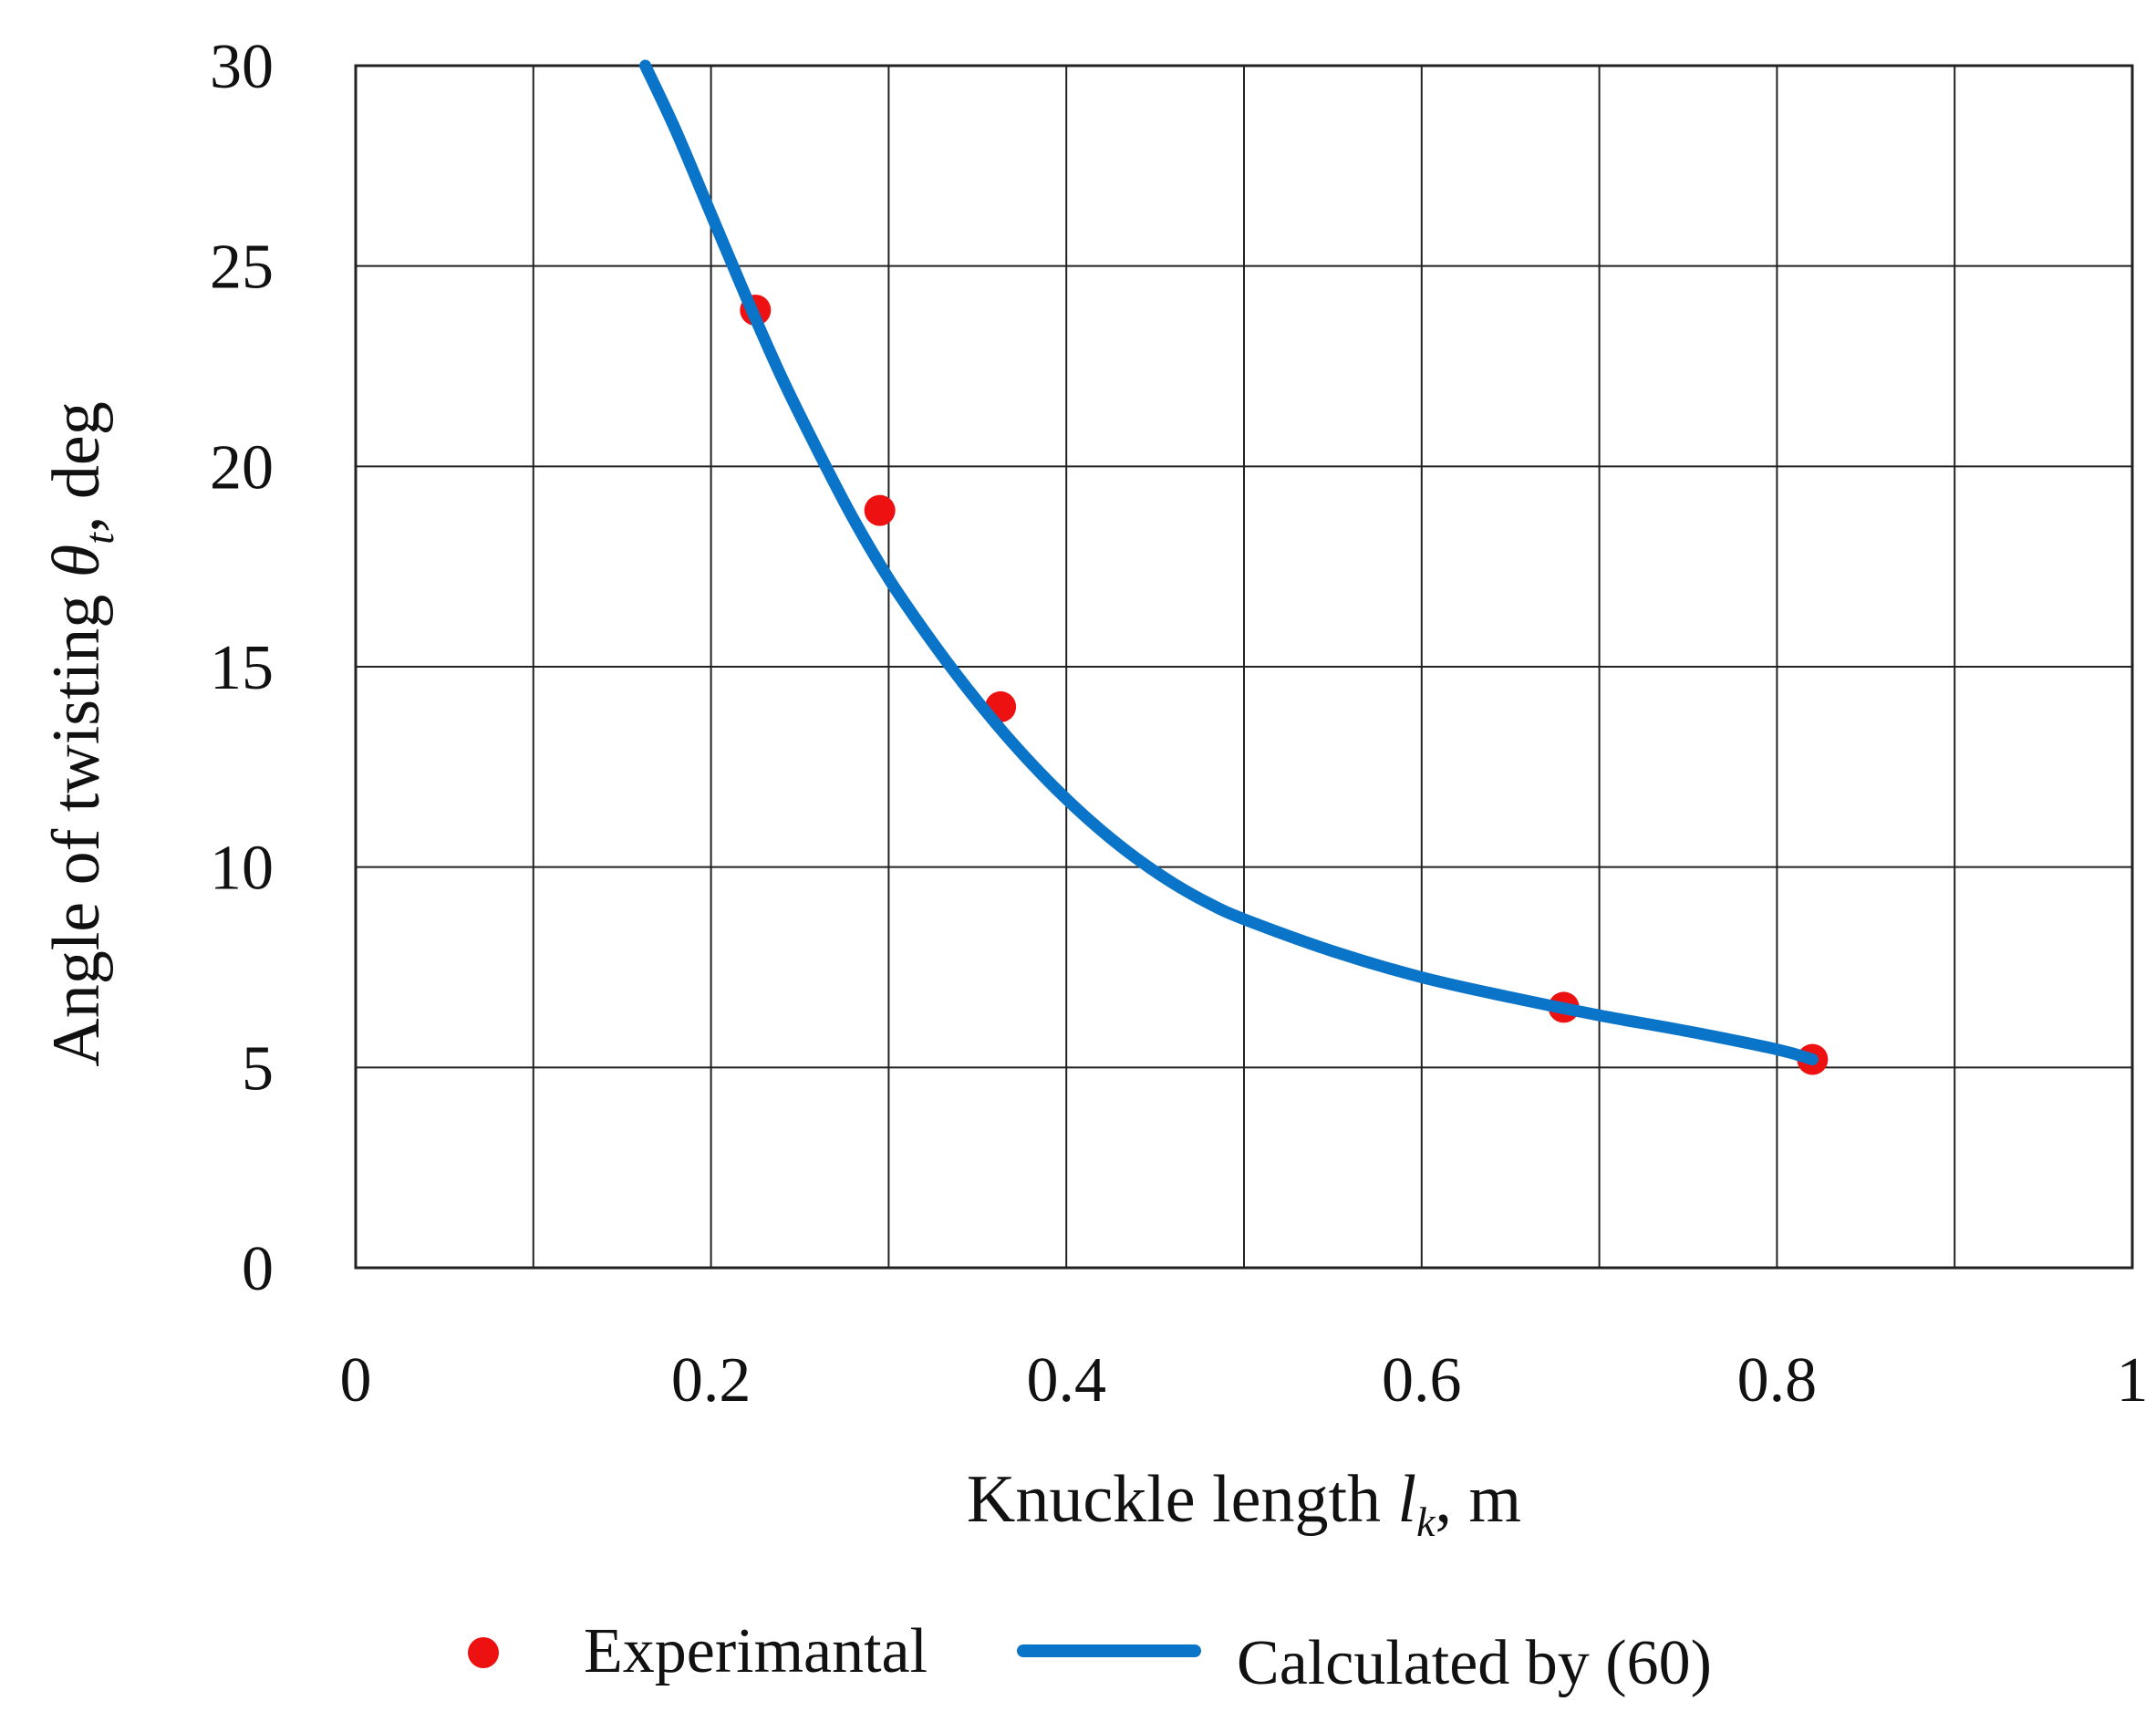  What do you see at coordinates (1426, 1522) in the screenshot?
I see `x-axis-title-subscript: k` at bounding box center [1426, 1522].